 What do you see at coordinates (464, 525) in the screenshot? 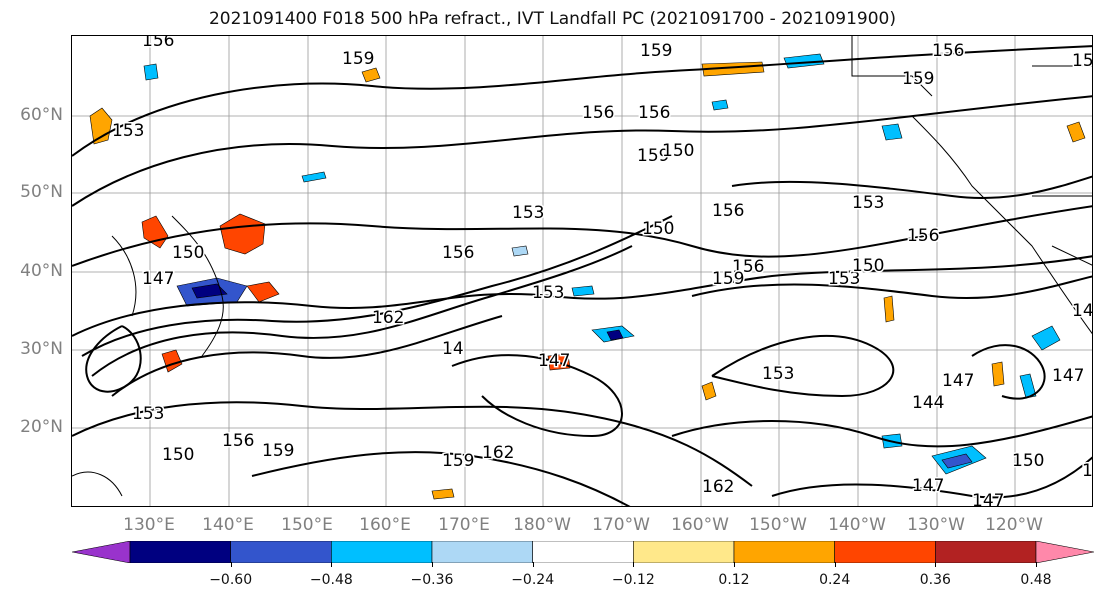
I see `longitude-label: 170°E` at bounding box center [464, 525].